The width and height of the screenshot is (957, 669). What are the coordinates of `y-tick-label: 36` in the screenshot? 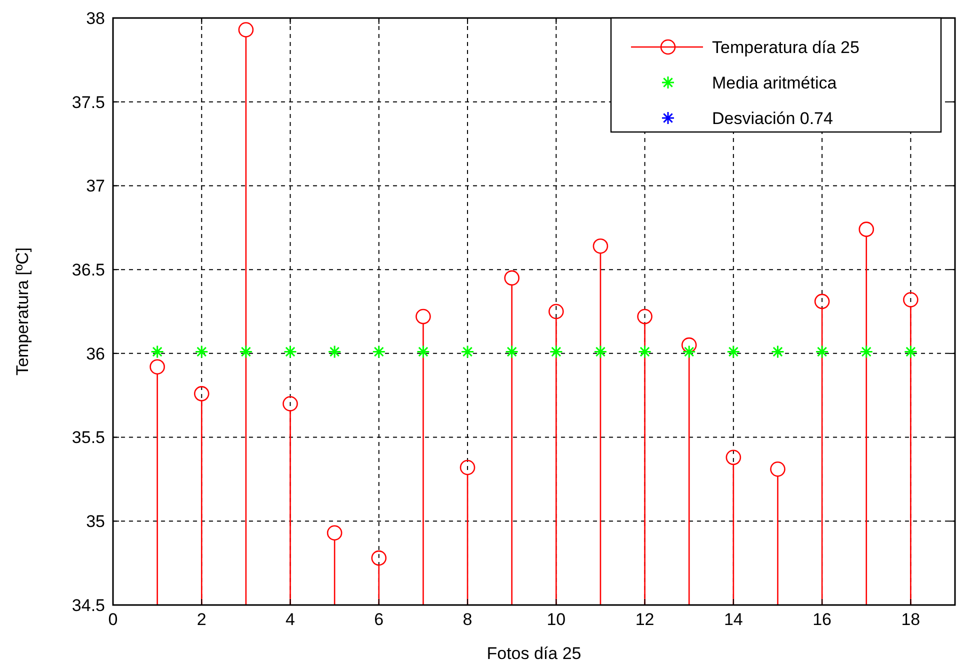 It's located at (95, 354).